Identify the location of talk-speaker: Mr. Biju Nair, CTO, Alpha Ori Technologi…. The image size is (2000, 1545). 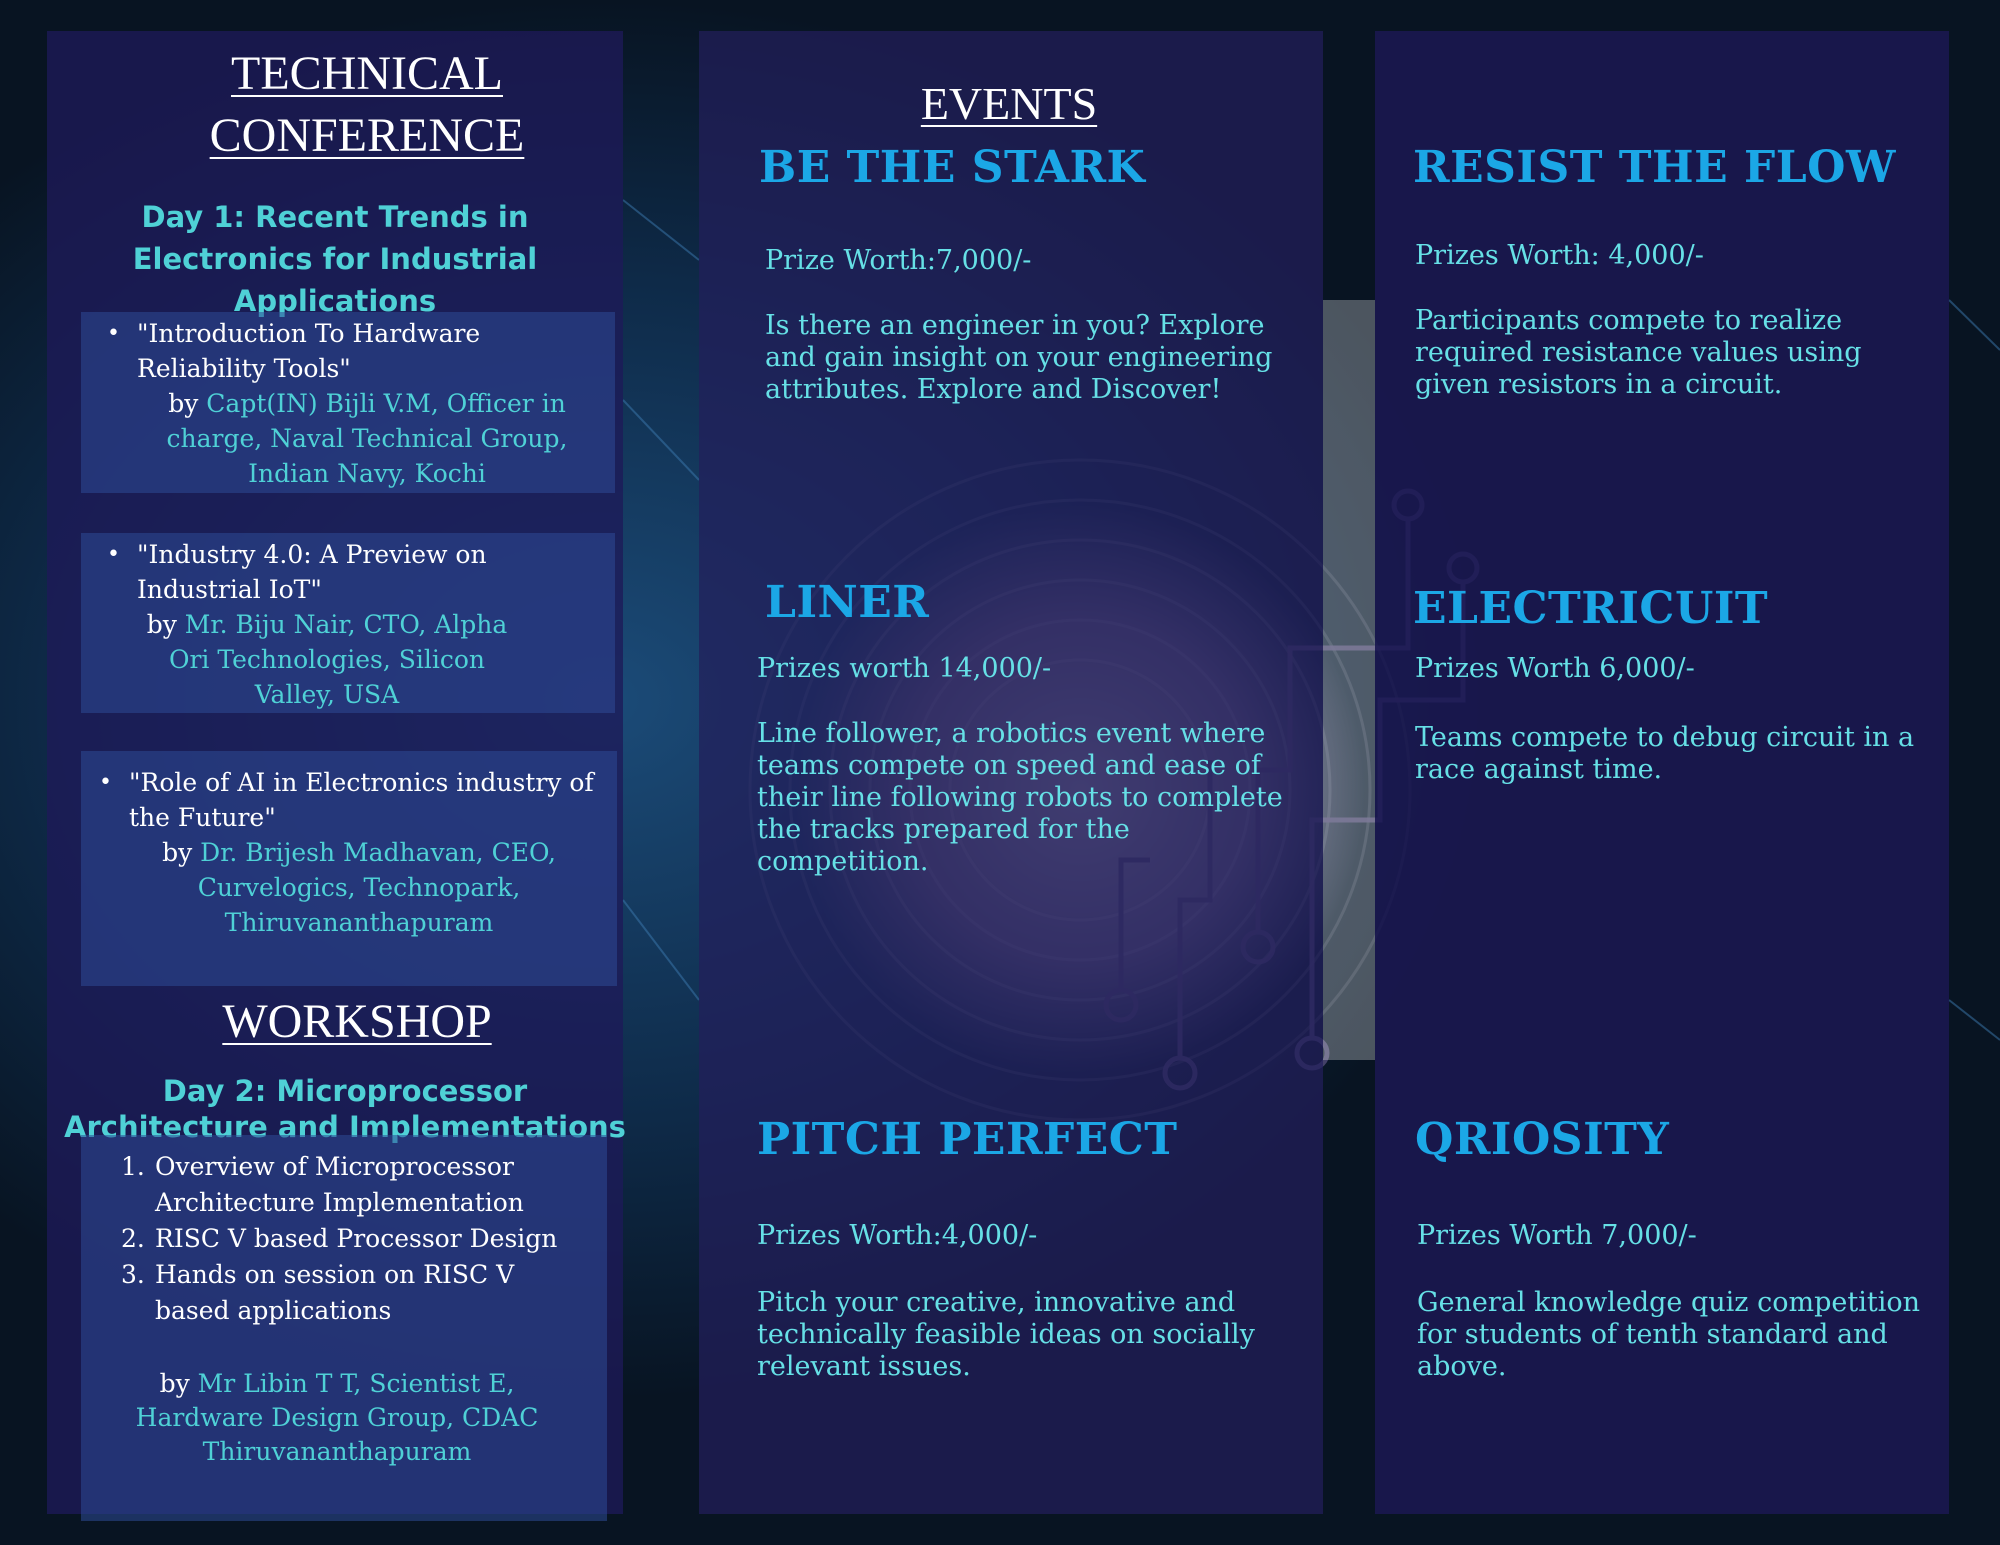
(338, 659).